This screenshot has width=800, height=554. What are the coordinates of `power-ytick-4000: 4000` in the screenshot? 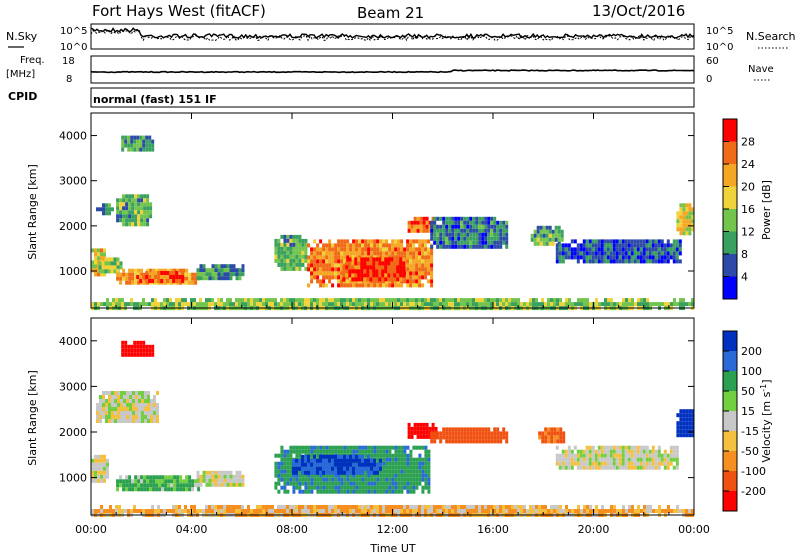 It's located at (73, 136).